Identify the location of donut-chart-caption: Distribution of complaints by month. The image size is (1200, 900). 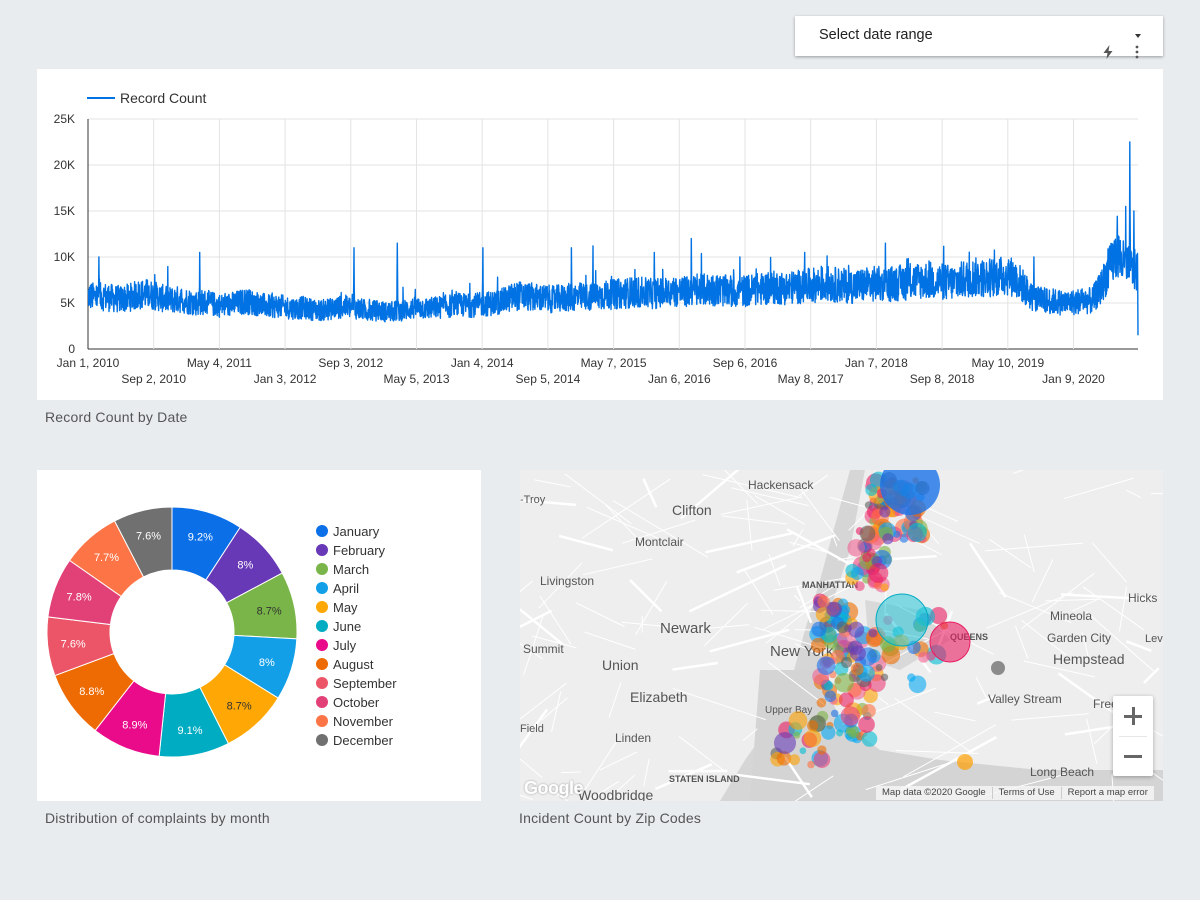
(157, 818).